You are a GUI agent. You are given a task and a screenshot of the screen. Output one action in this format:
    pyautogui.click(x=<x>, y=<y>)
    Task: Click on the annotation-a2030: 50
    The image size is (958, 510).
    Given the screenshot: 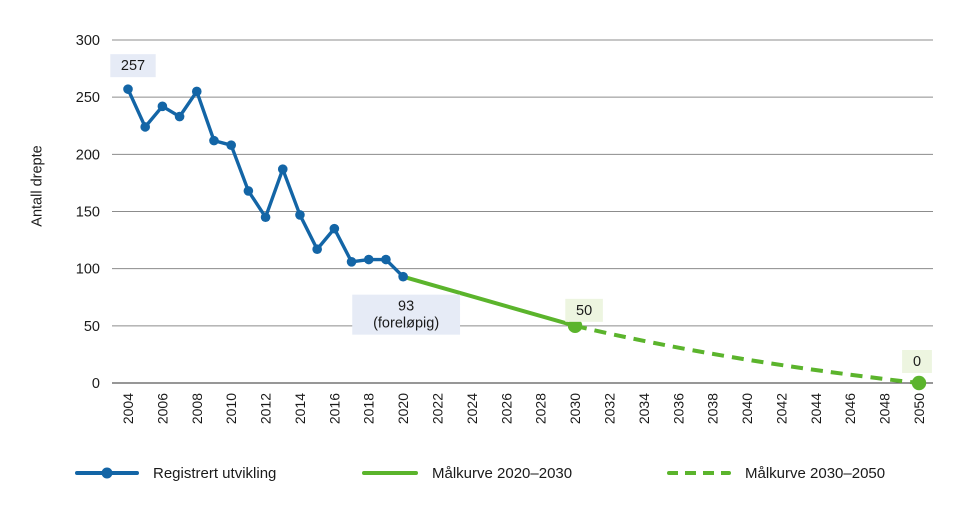 What is the action you would take?
    pyautogui.click(x=584, y=310)
    